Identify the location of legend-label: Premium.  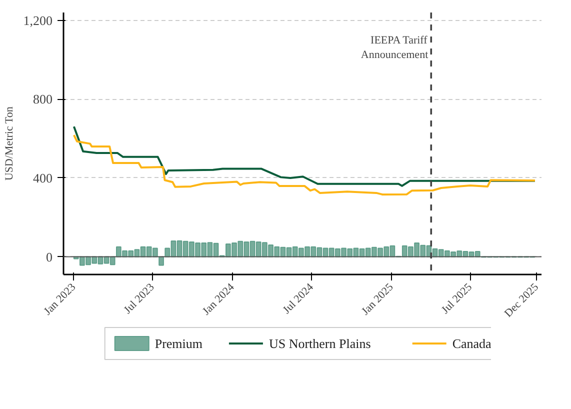
(178, 343).